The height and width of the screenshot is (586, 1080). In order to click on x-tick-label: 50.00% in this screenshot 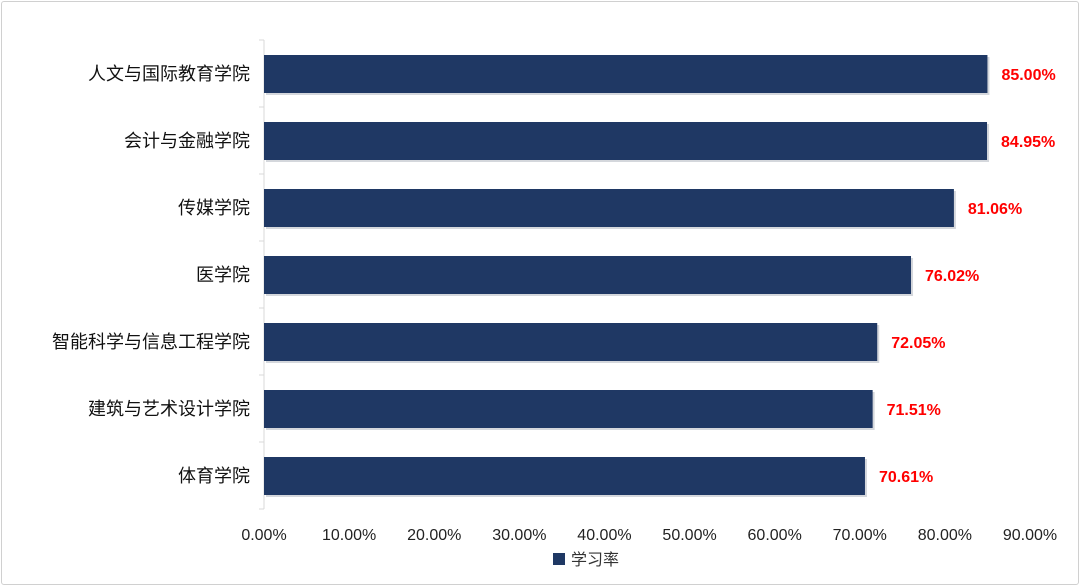, I will do `click(689, 535)`.